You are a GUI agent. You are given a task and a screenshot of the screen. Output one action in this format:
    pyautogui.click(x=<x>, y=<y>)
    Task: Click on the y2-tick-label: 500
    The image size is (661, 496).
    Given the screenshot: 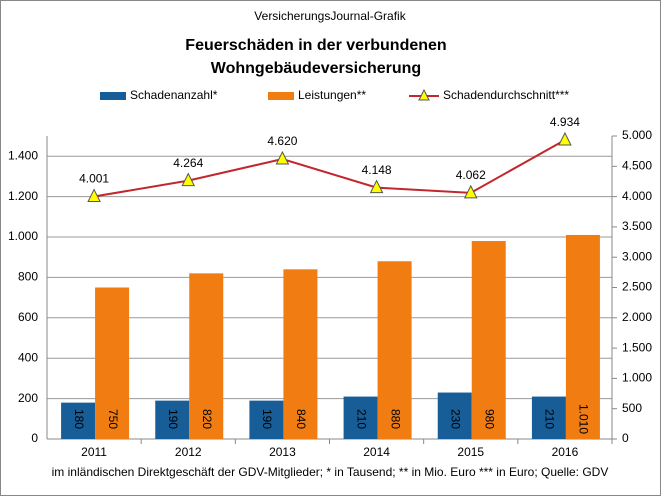 What is the action you would take?
    pyautogui.click(x=632, y=408)
    